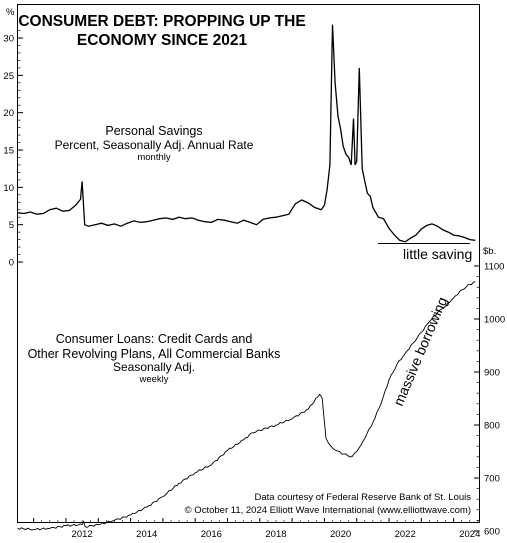 Image resolution: width=507 pixels, height=543 pixels. I want to click on loans-frequency: weekly, so click(153, 379).